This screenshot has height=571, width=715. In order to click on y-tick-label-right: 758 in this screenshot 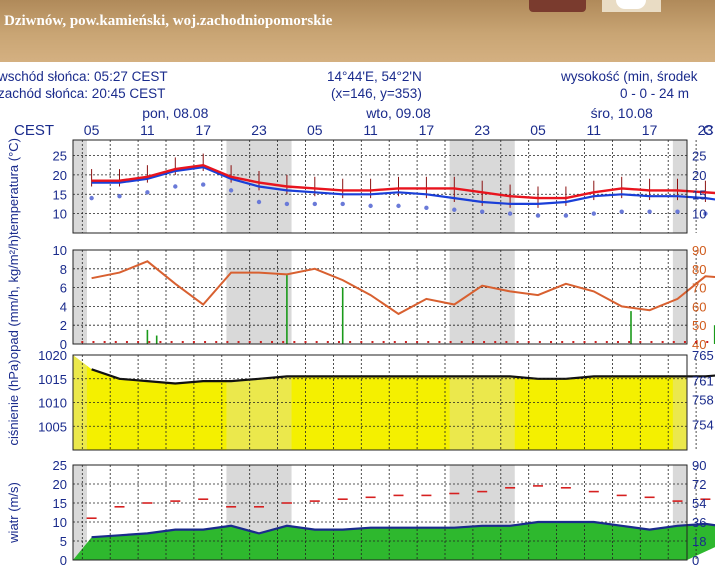, I will do `click(703, 399)`.